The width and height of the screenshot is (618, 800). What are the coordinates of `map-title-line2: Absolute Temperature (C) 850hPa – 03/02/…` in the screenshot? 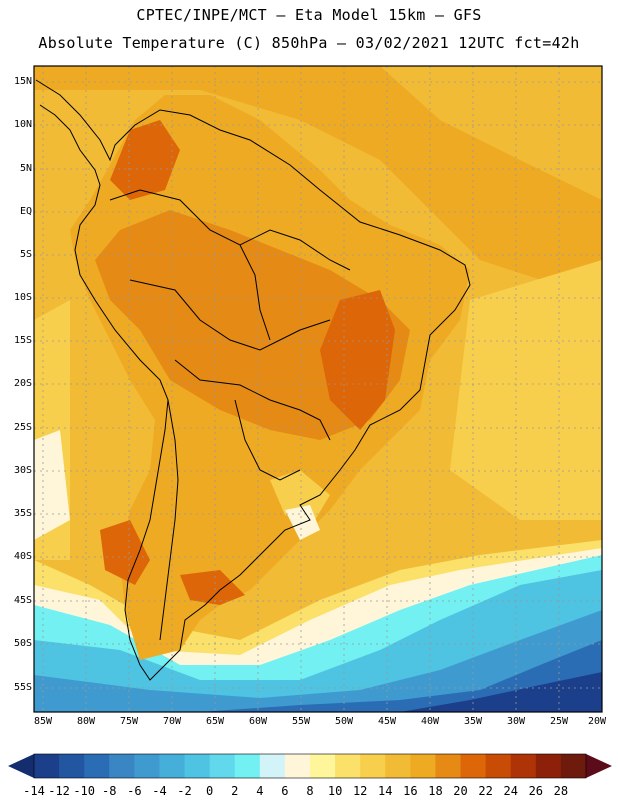 It's located at (309, 43).